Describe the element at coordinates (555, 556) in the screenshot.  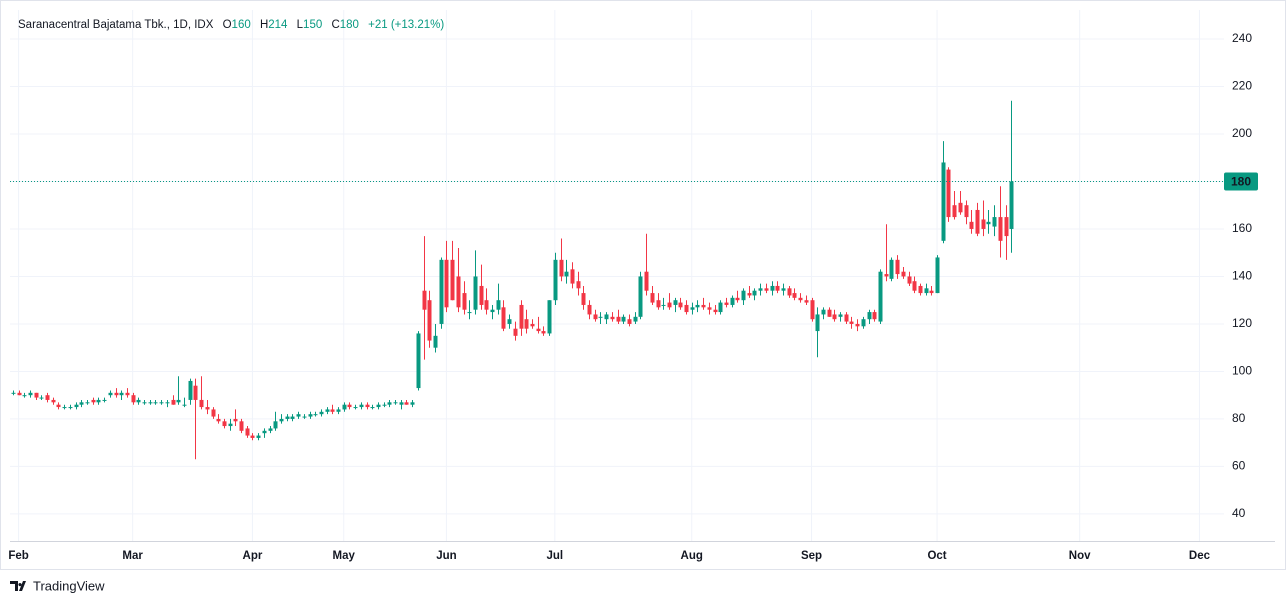
I see `x-tick-label: Jul` at that location.